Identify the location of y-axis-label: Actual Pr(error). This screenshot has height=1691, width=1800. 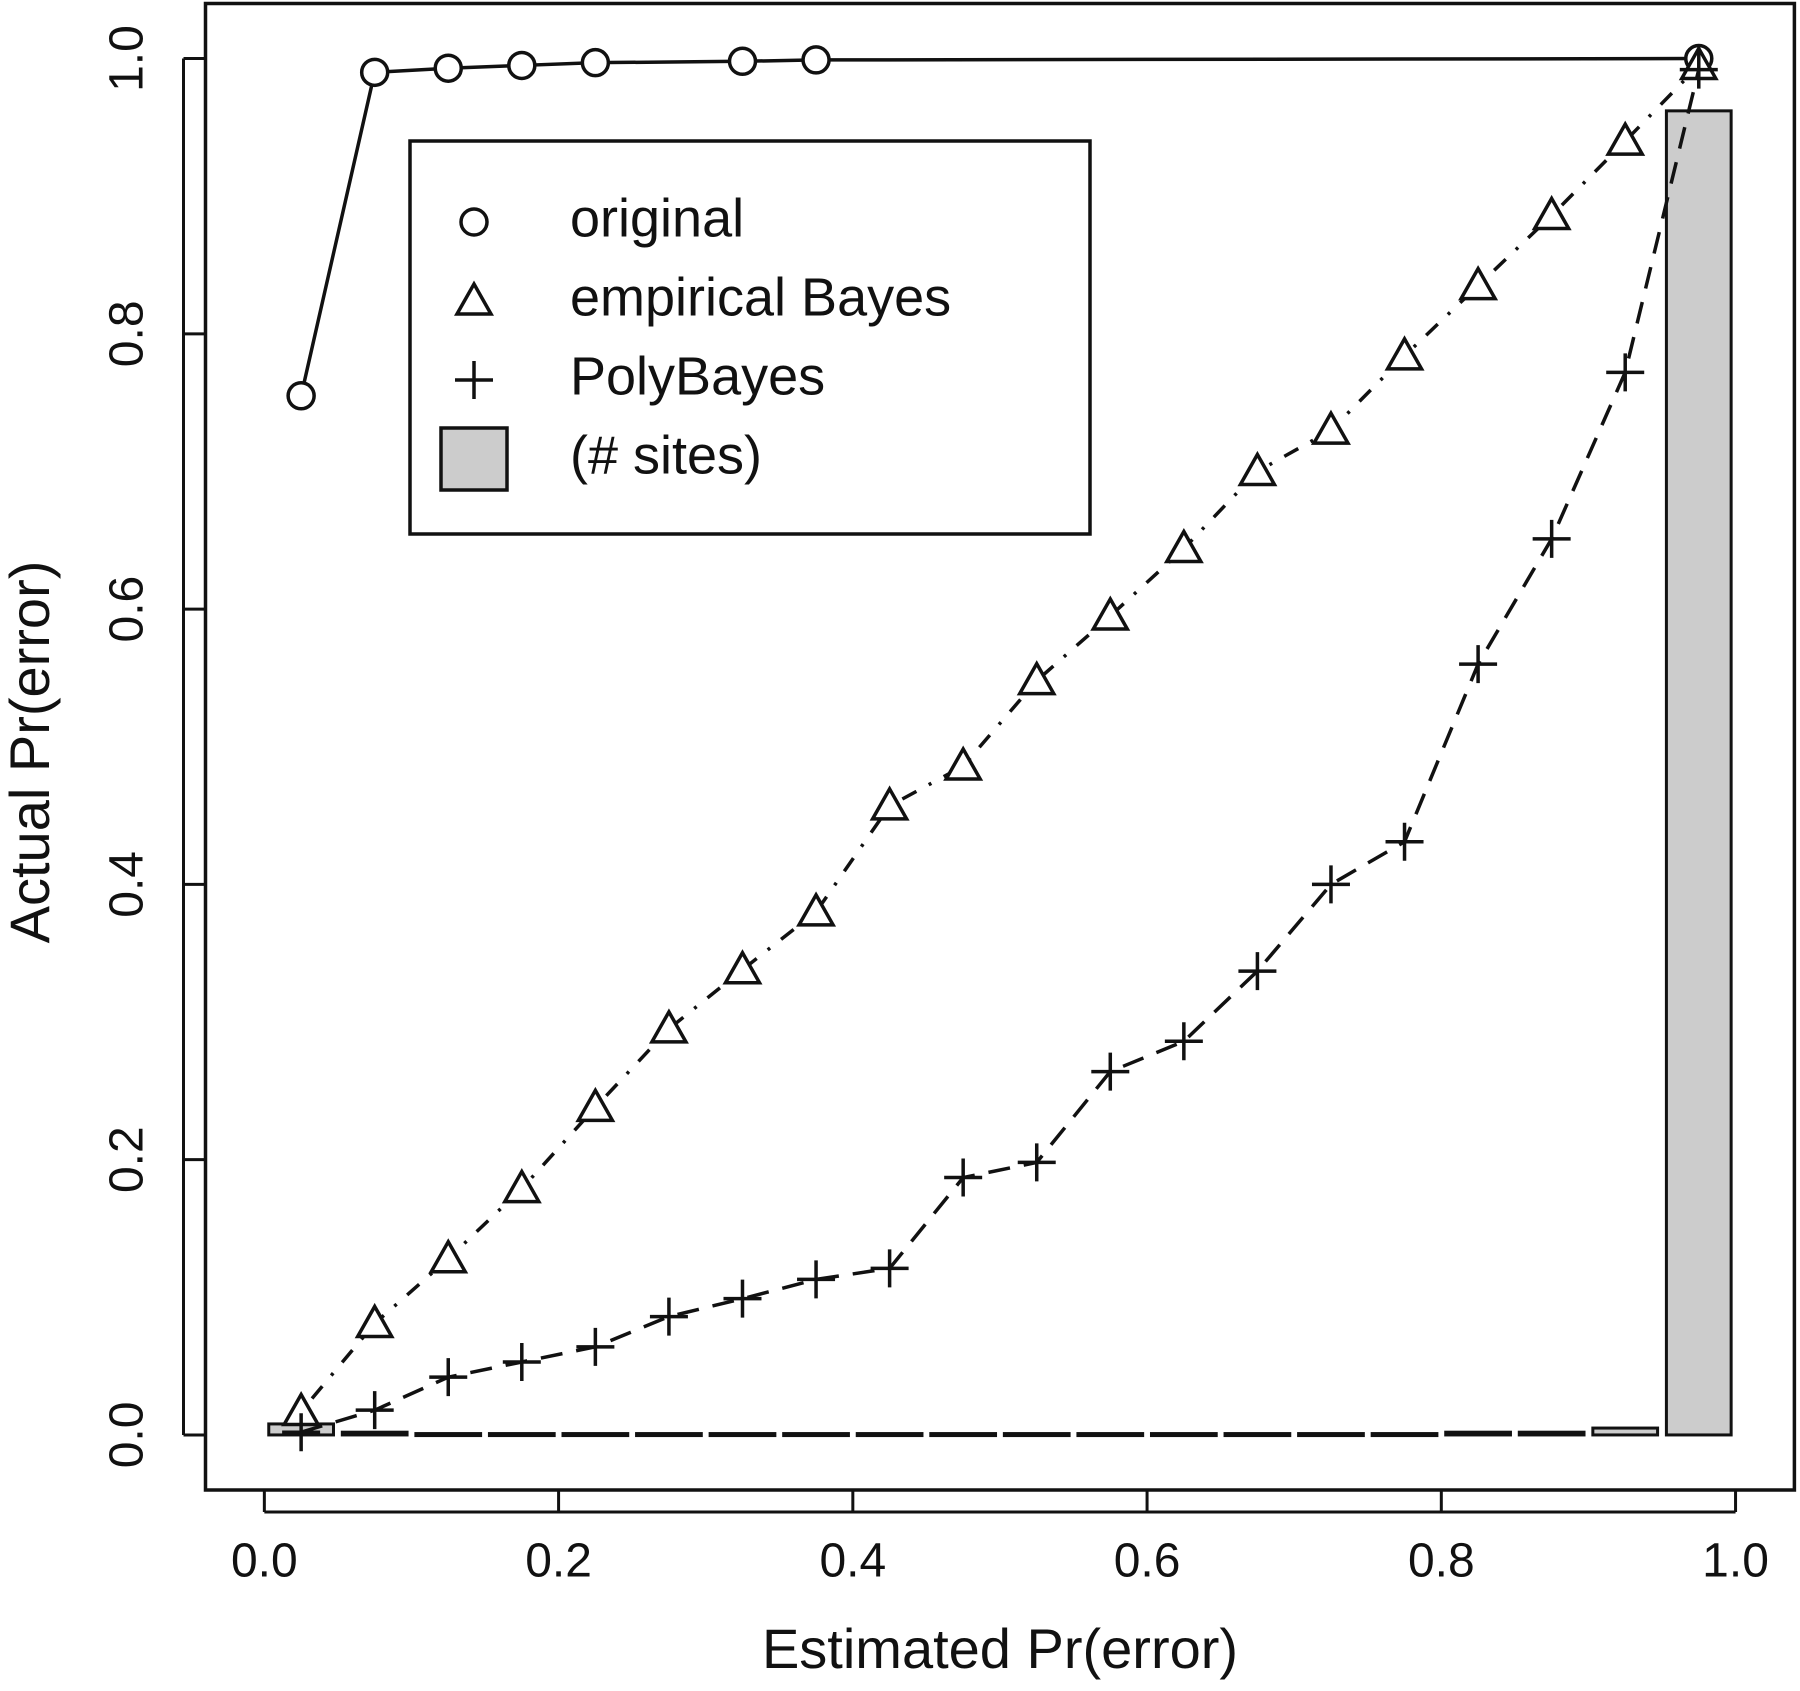
(30, 752).